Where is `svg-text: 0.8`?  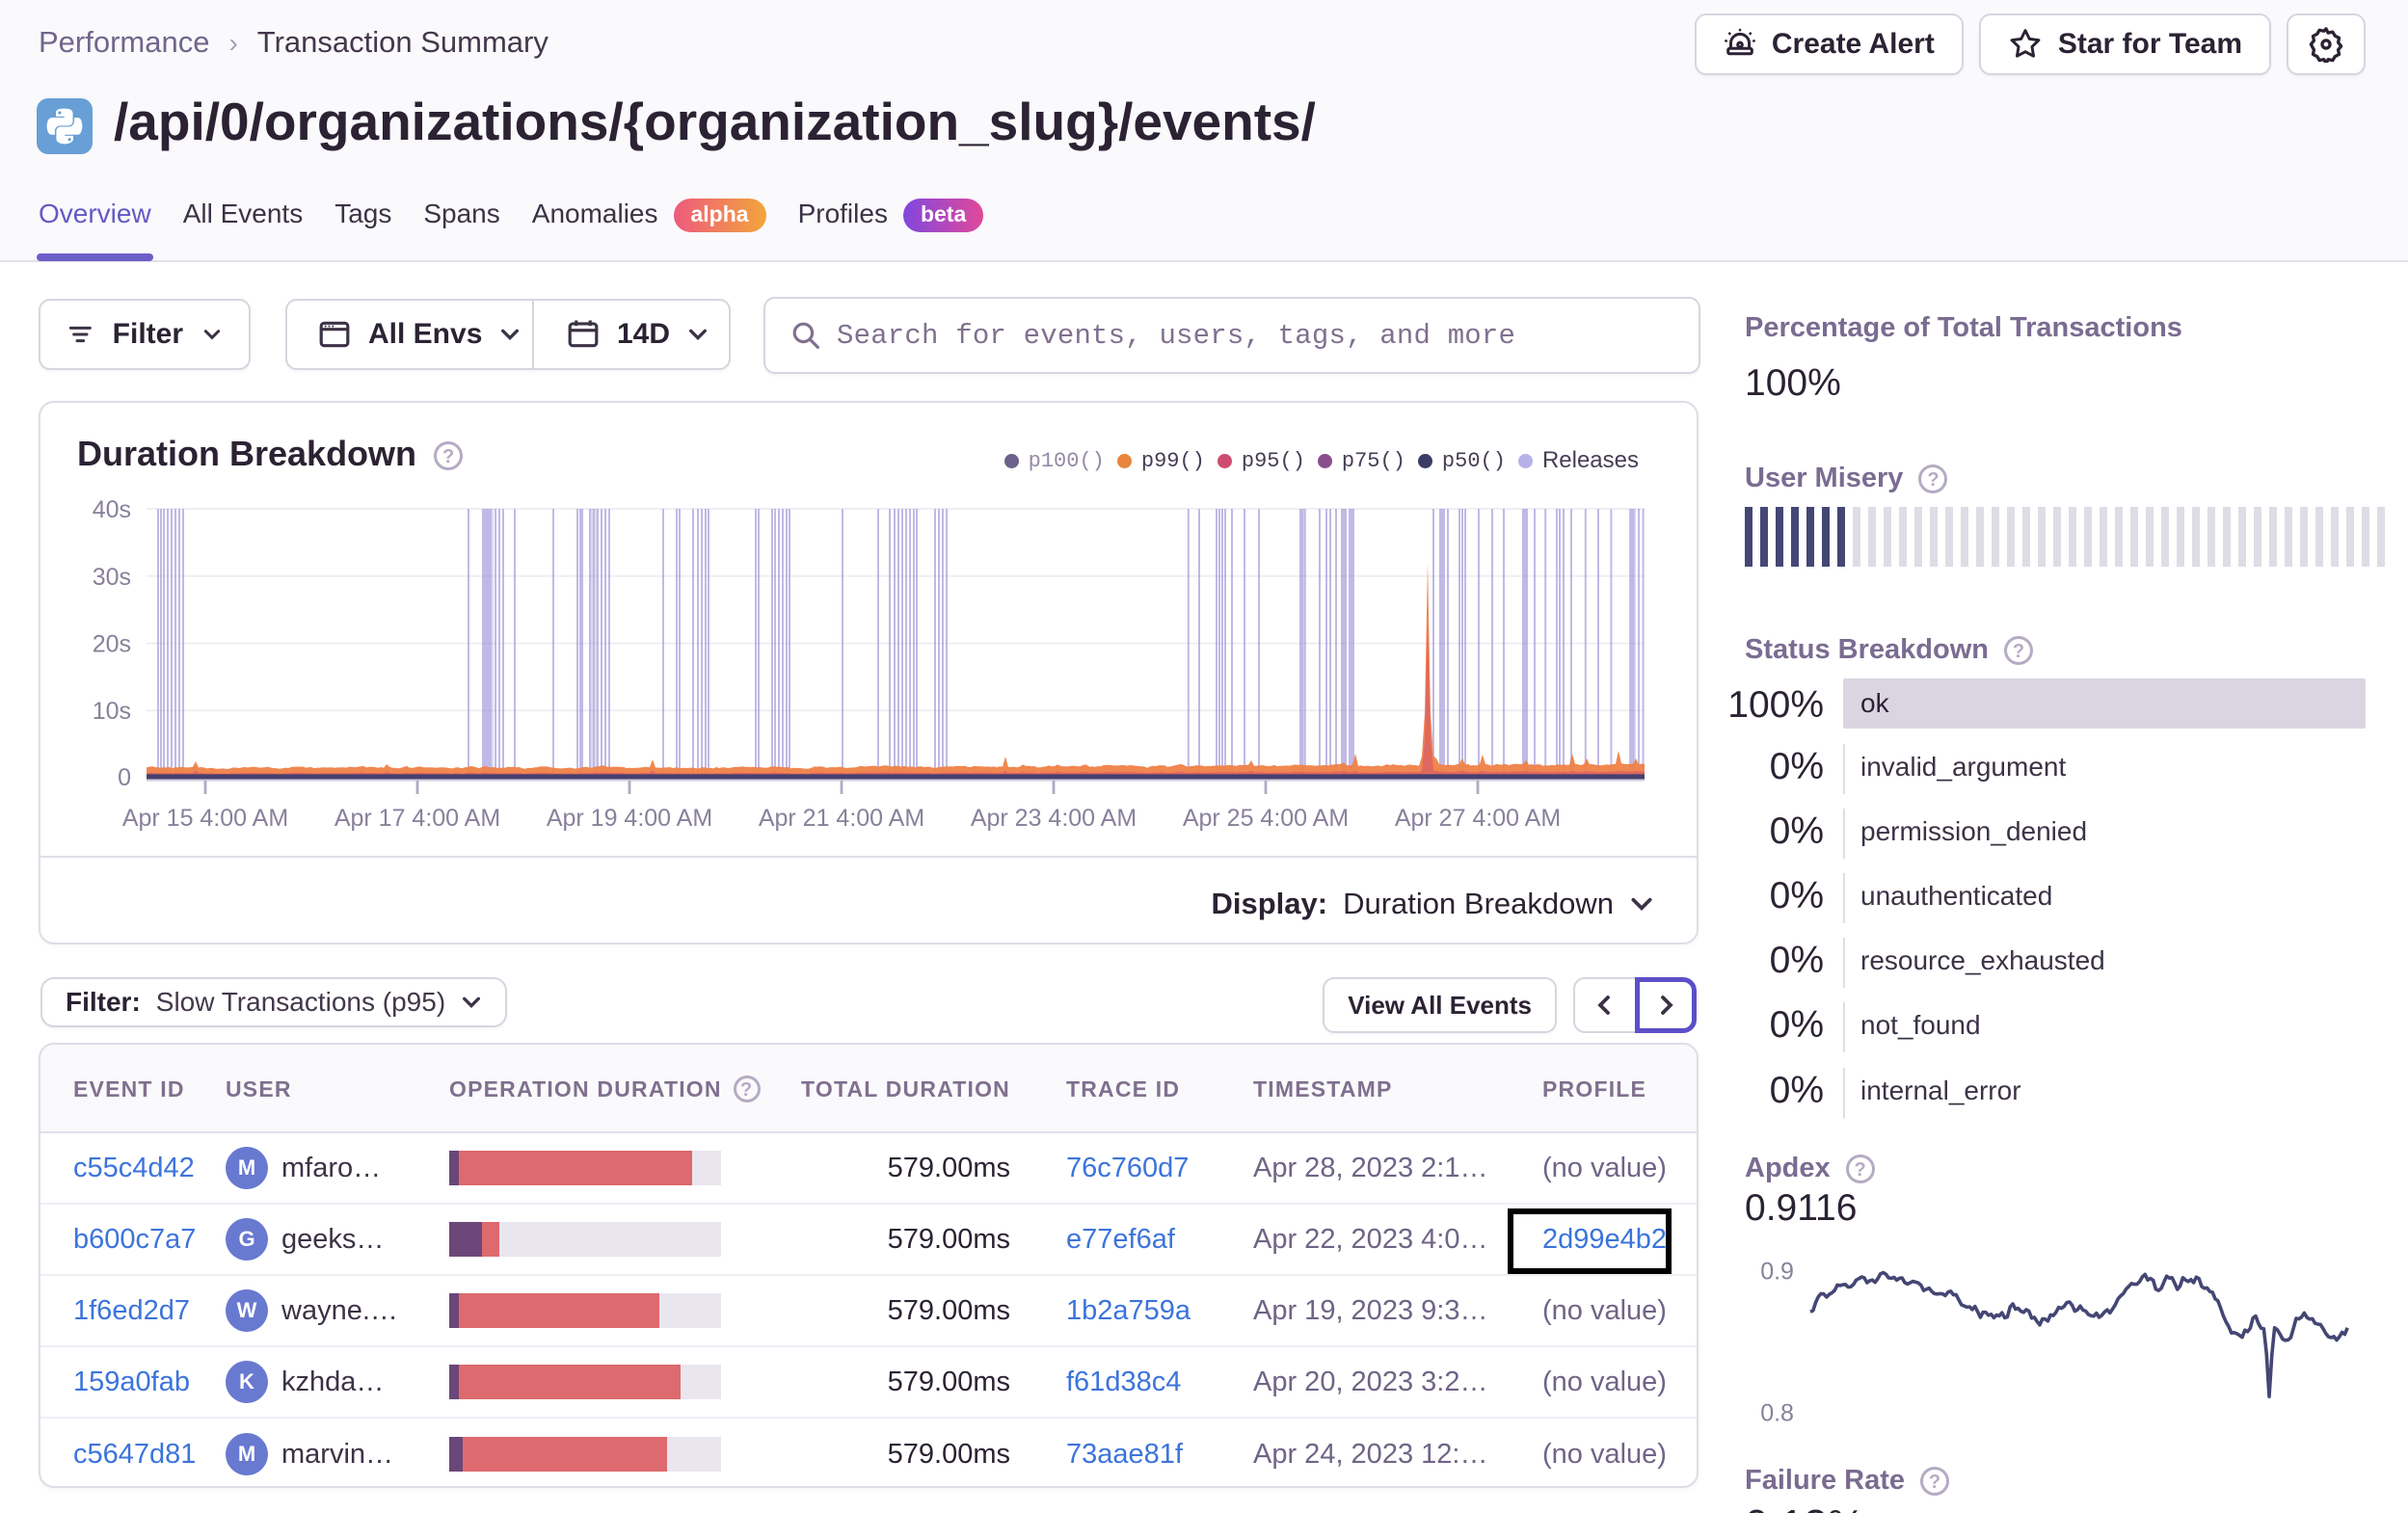
svg-text: 0.8 is located at coordinates (1777, 1412).